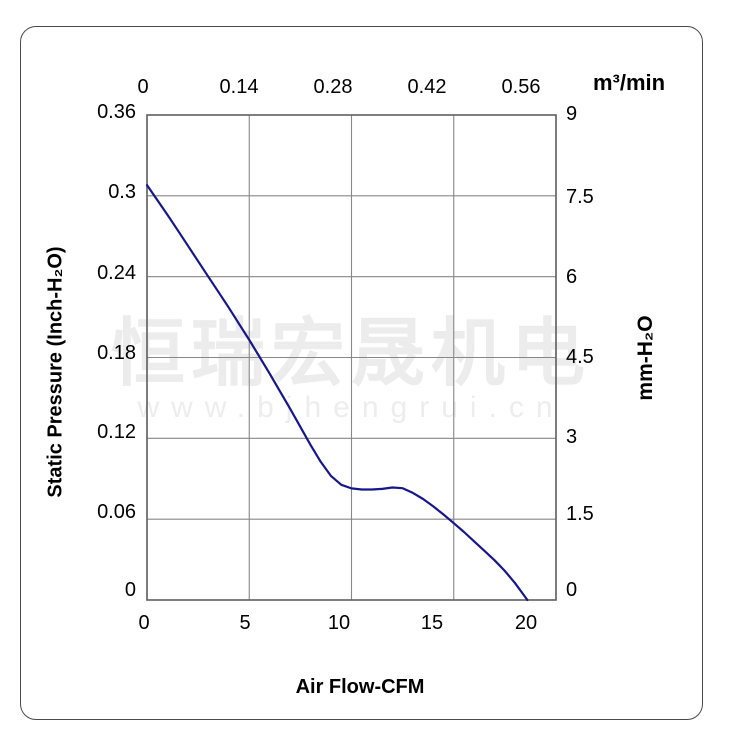 The height and width of the screenshot is (751, 750). What do you see at coordinates (116, 512) in the screenshot?
I see `left-axis-tick-5: 0.06` at bounding box center [116, 512].